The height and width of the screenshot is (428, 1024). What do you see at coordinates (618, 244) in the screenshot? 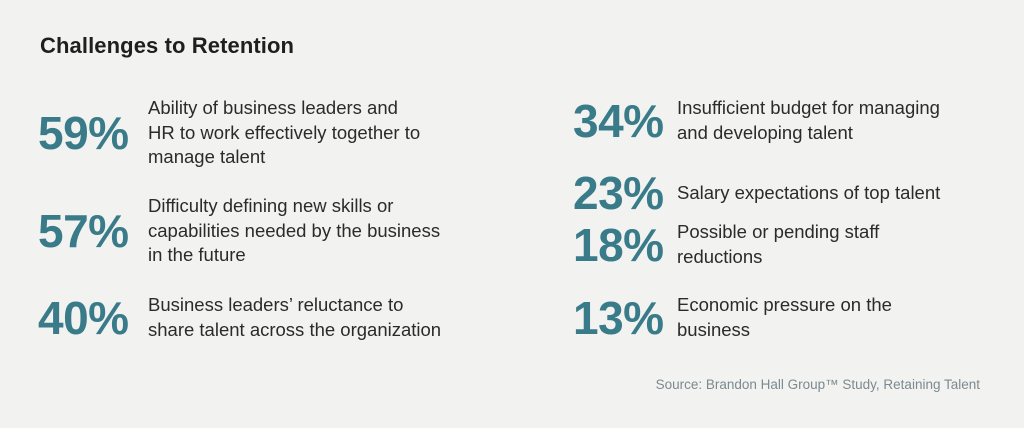
I see `stat-percent: 18%` at bounding box center [618, 244].